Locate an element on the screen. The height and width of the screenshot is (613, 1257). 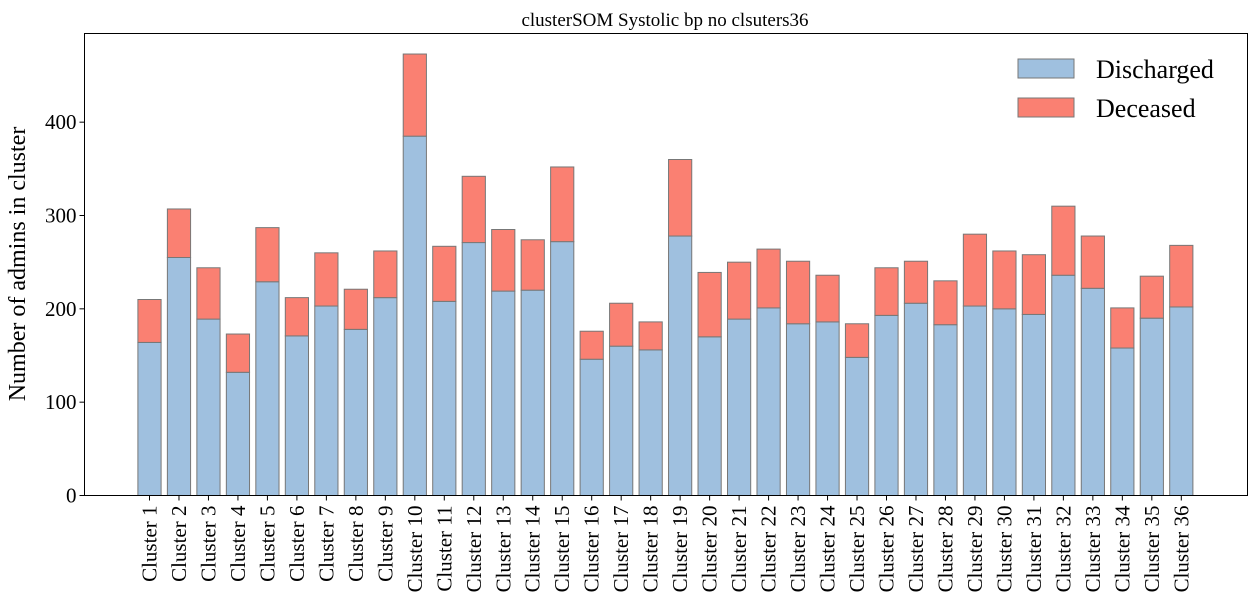
x-tick-label: Cluster 8 is located at coordinates (356, 544).